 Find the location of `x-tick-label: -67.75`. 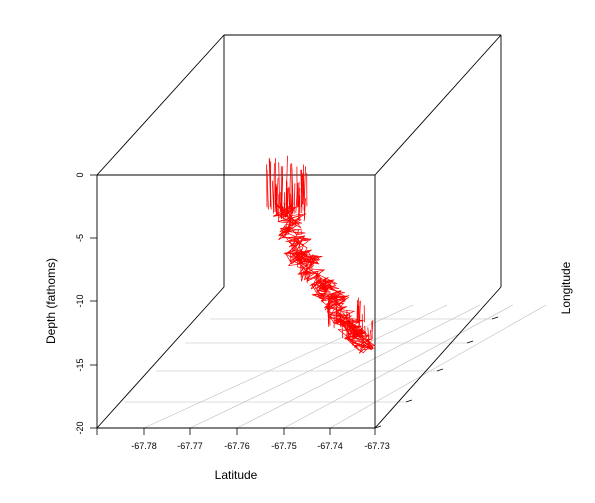

x-tick-label: -67.75 is located at coordinates (284, 446).